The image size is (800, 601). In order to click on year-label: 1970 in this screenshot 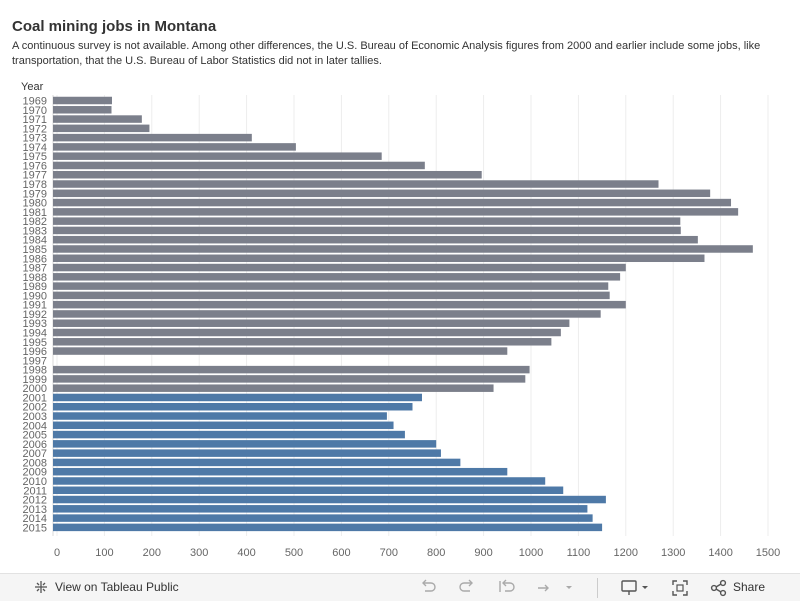, I will do `click(35, 111)`.